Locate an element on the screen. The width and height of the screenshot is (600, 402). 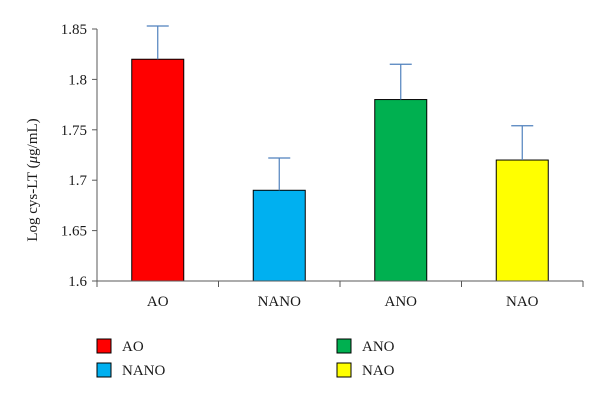
legend-label-ano: ANO is located at coordinates (378, 347).